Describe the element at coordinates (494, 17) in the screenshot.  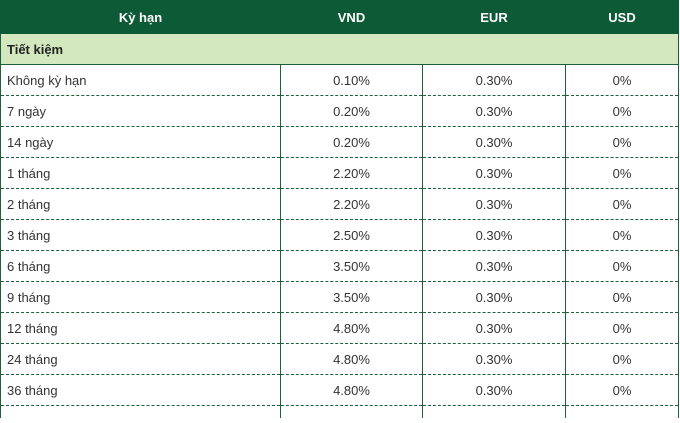
I see `header-cell: EUR` at that location.